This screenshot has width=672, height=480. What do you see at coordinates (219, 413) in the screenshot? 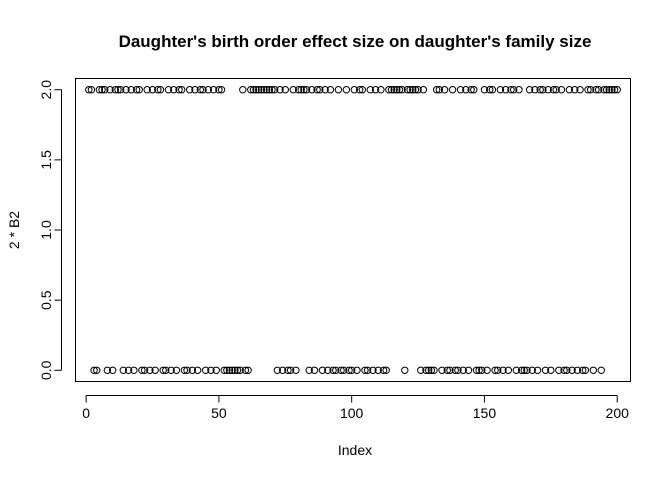
I see `x-tick-label: 50` at bounding box center [219, 413].